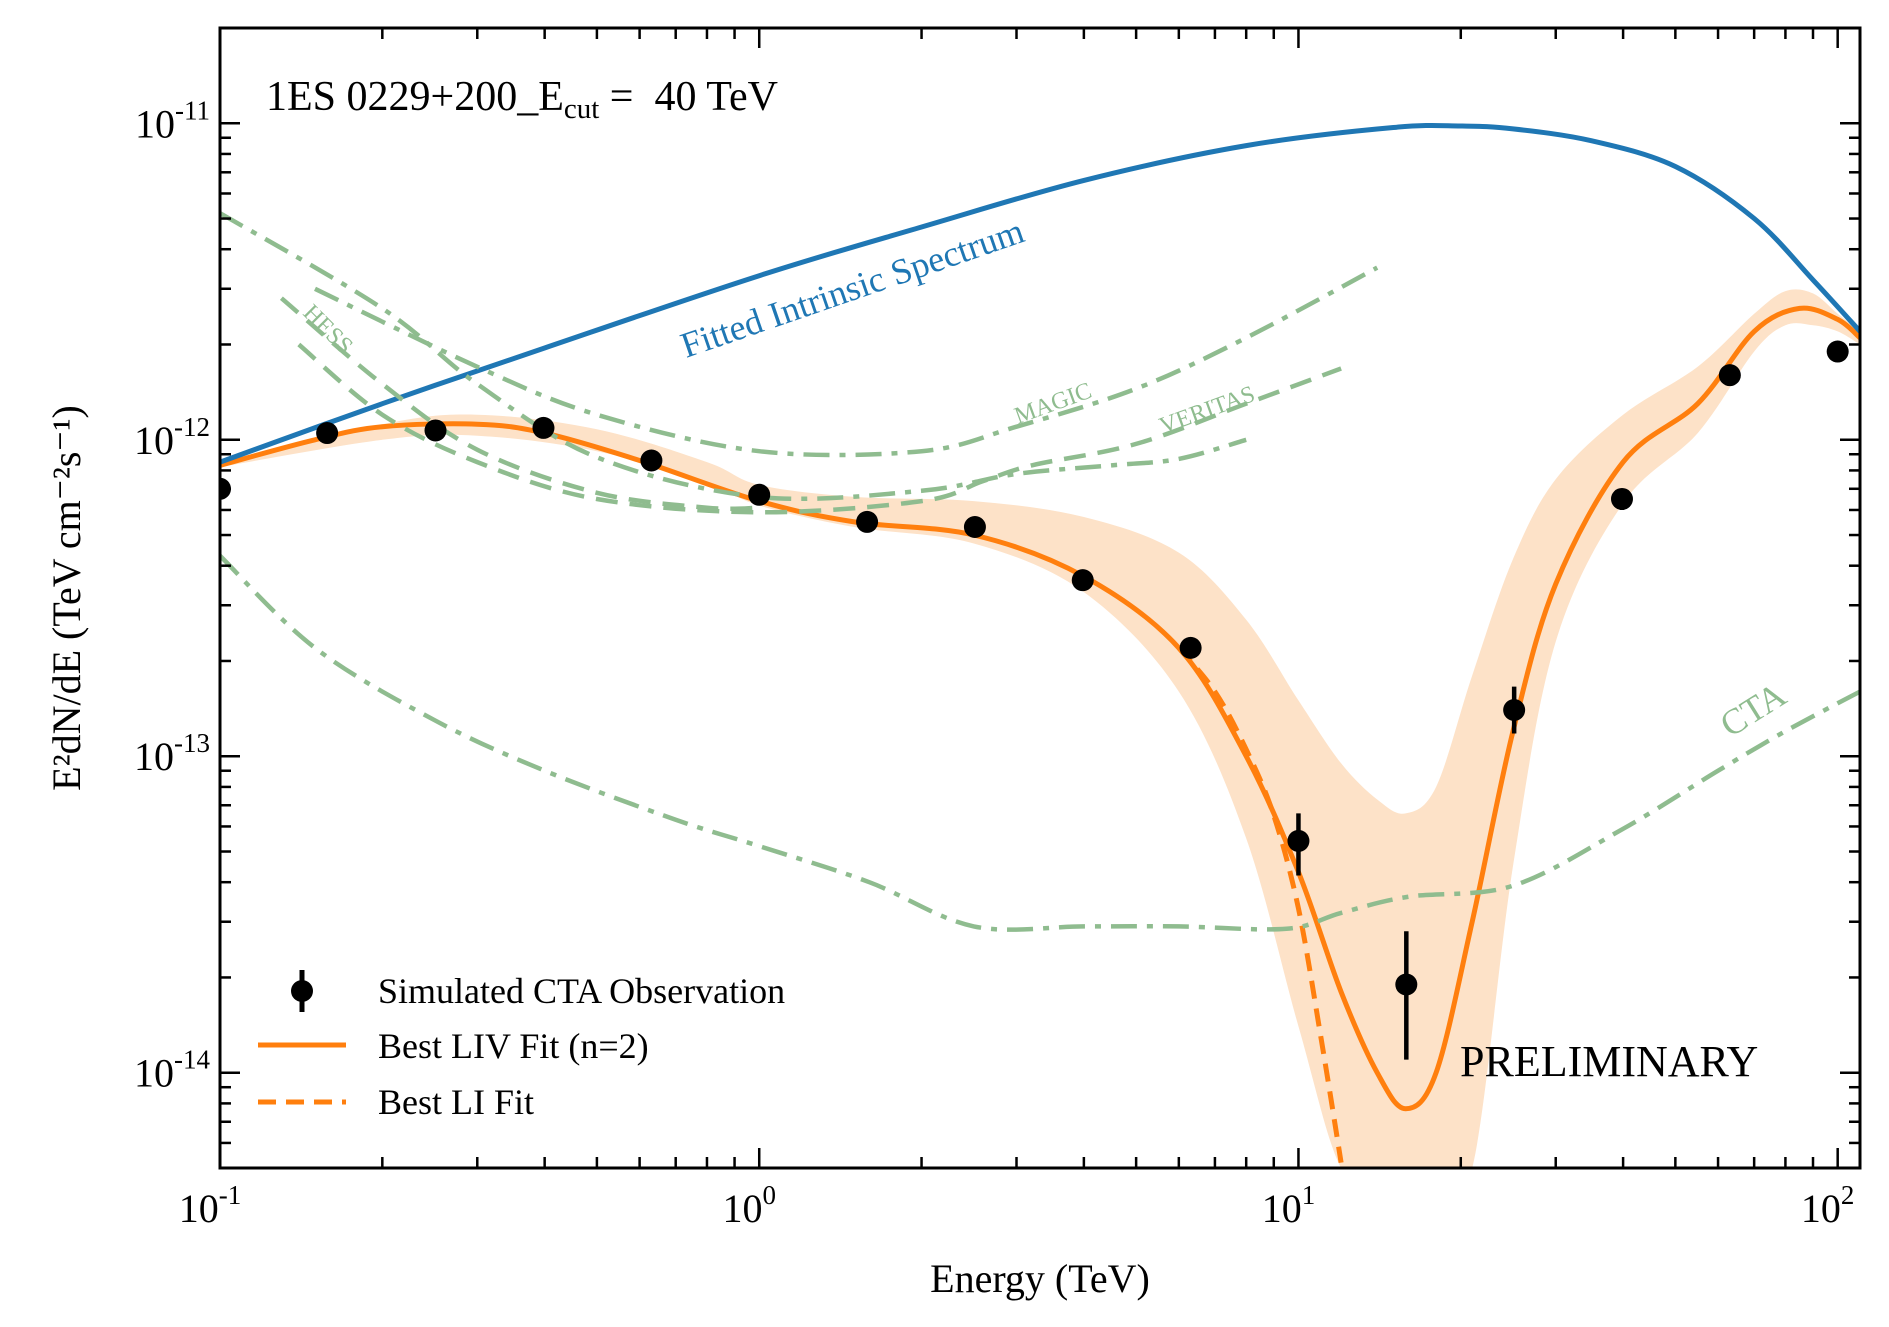 The height and width of the screenshot is (1327, 1889). I want to click on title-suffix: = 40 TeV, so click(688, 97).